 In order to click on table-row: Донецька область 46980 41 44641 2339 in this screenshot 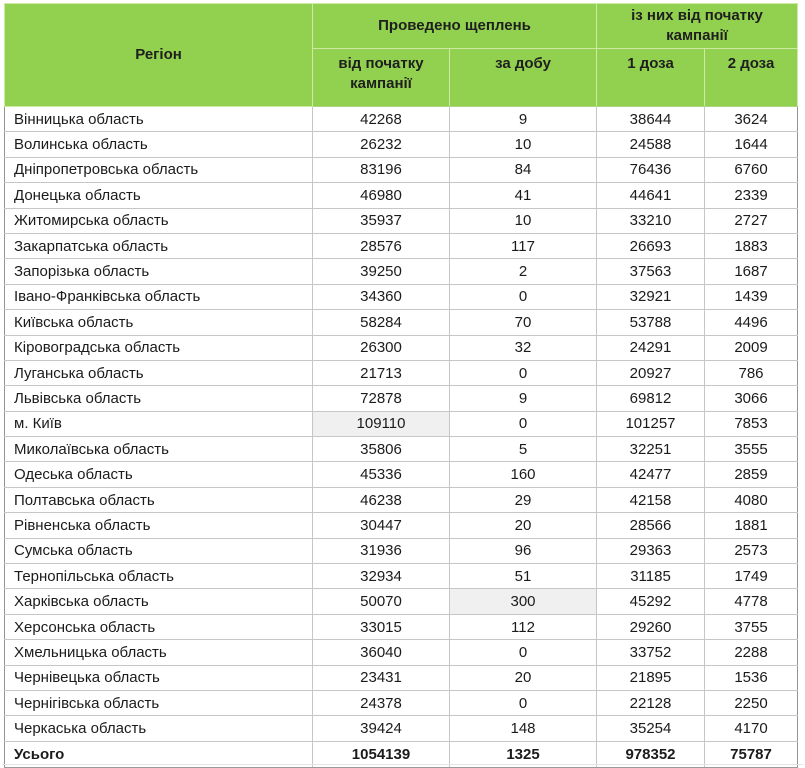, I will do `click(401, 195)`.